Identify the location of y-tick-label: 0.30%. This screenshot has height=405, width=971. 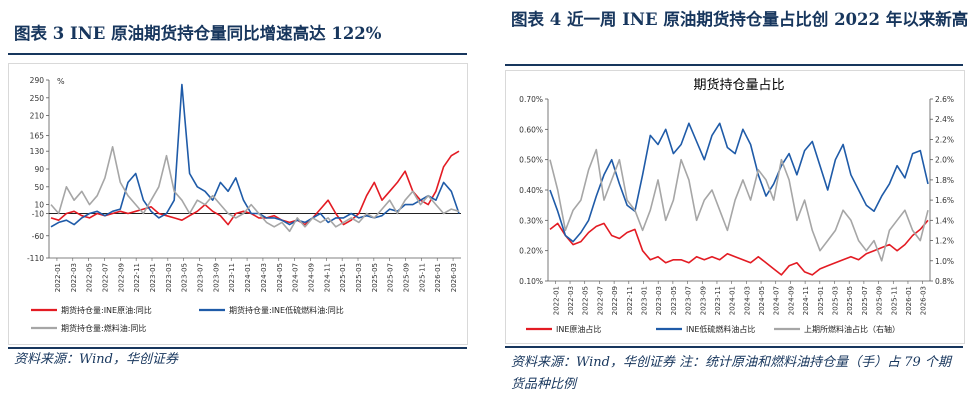
(531, 220).